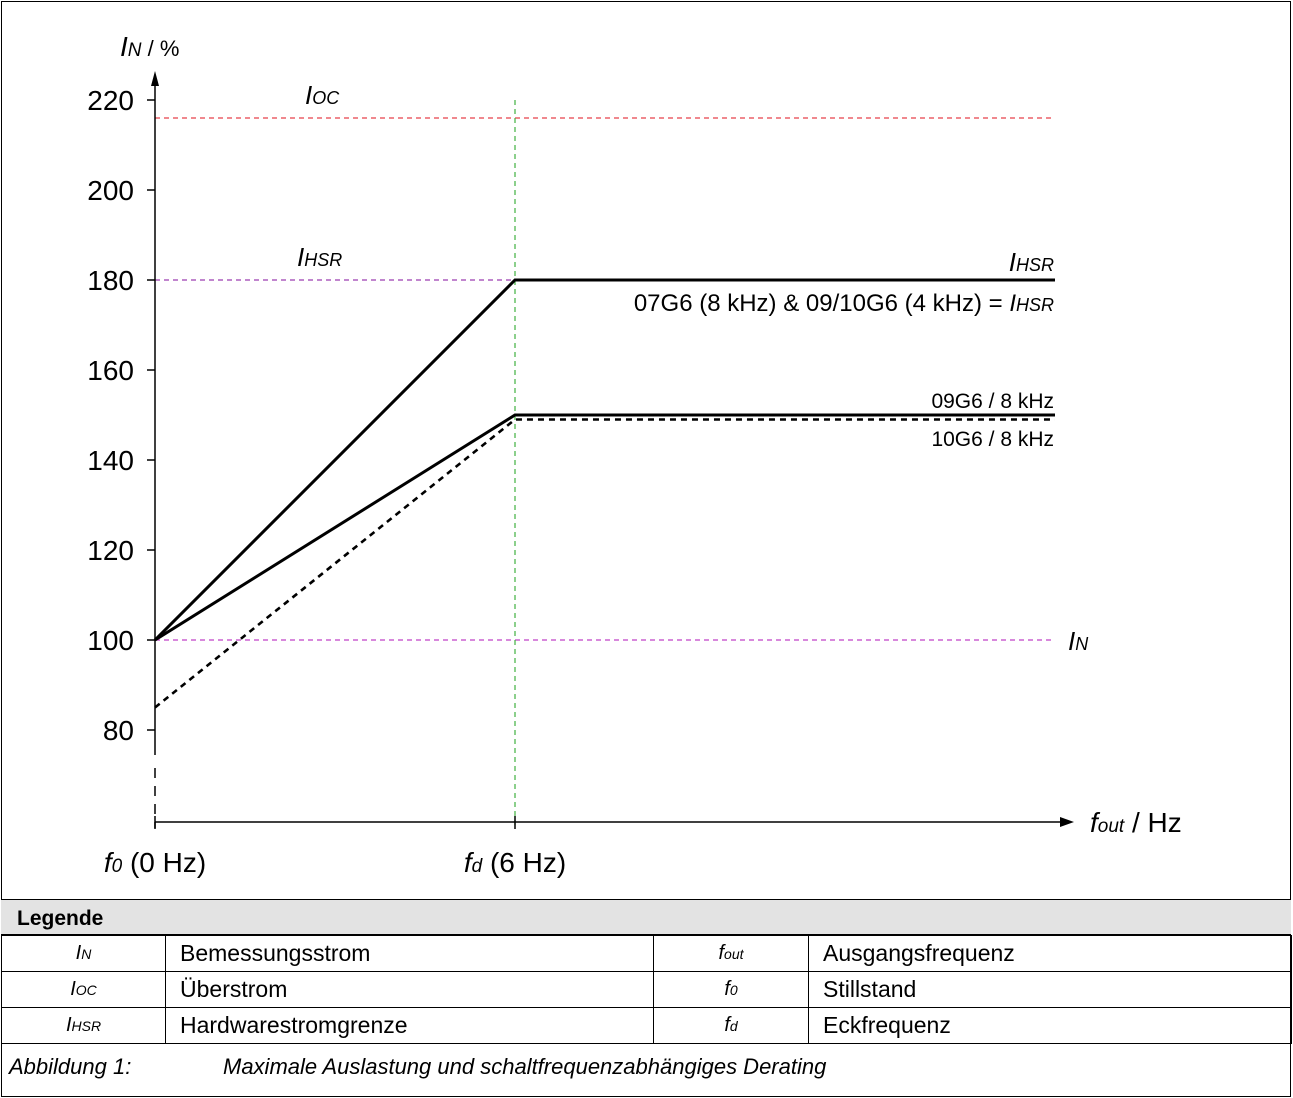  What do you see at coordinates (70, 1066) in the screenshot?
I see `caption-number: Abbildung 1:` at bounding box center [70, 1066].